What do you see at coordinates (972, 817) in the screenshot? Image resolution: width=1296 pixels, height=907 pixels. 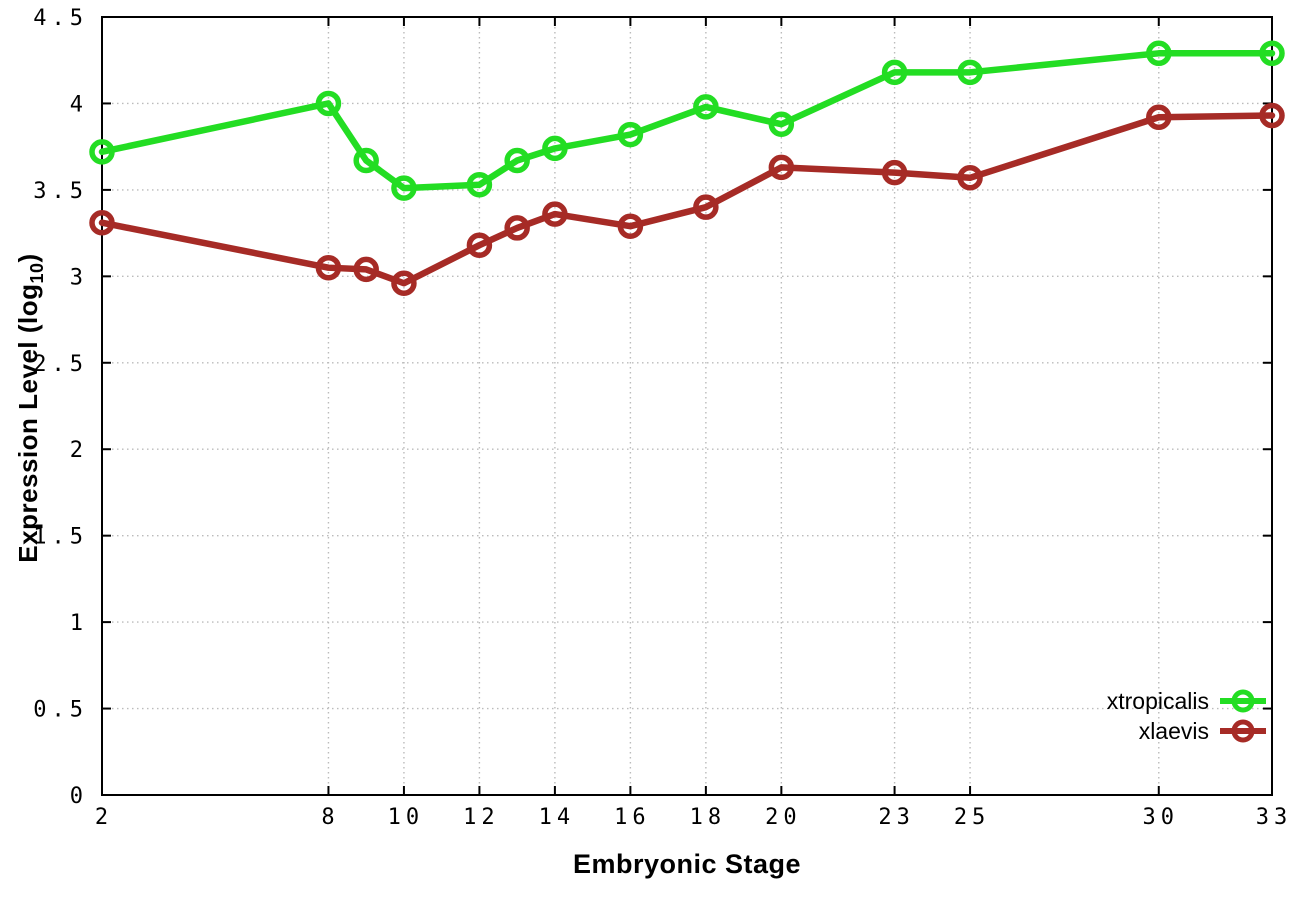 I see `x-tick-label: 25` at bounding box center [972, 817].